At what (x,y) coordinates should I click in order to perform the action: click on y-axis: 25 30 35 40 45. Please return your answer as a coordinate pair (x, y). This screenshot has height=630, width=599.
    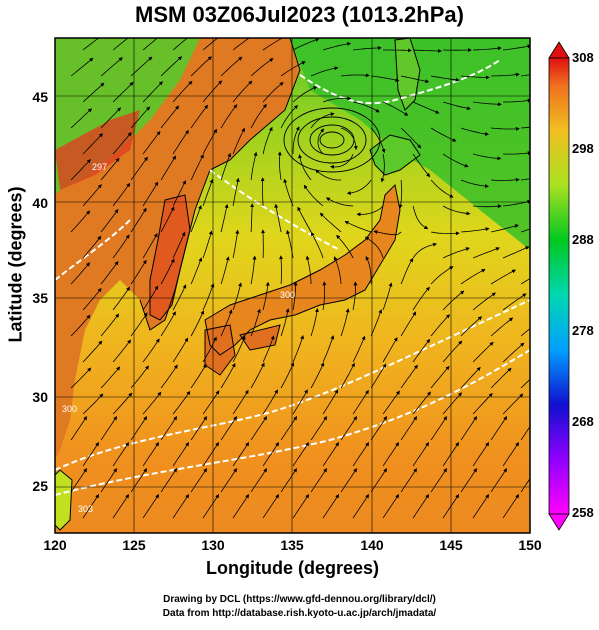
    Looking at the image, I should click on (40, 291).